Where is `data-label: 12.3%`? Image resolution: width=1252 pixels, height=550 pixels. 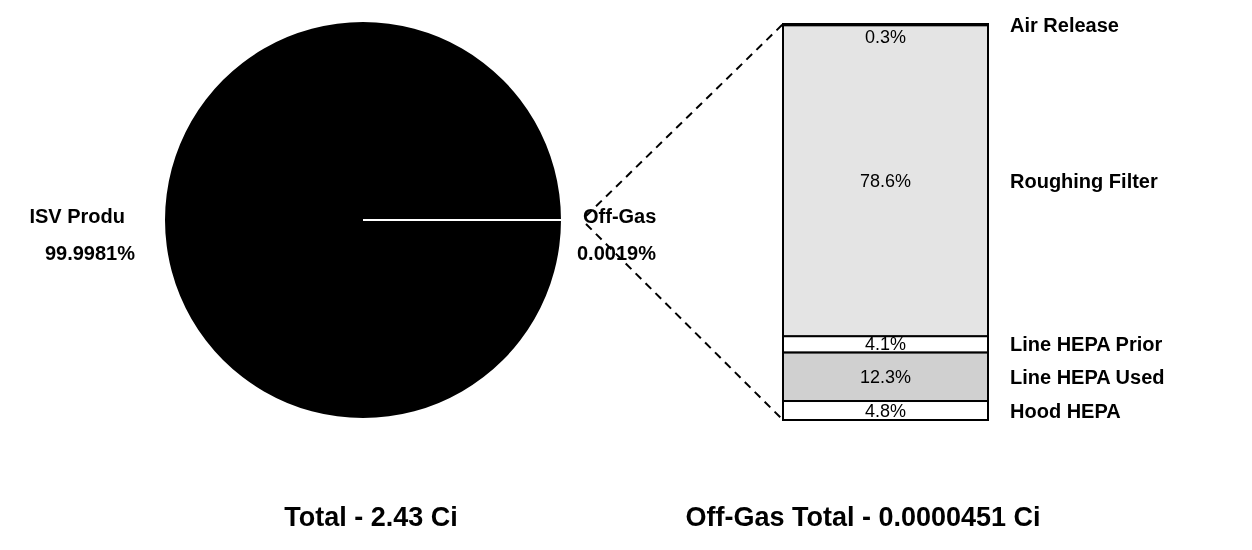
data-label: 12.3% is located at coordinates (885, 376).